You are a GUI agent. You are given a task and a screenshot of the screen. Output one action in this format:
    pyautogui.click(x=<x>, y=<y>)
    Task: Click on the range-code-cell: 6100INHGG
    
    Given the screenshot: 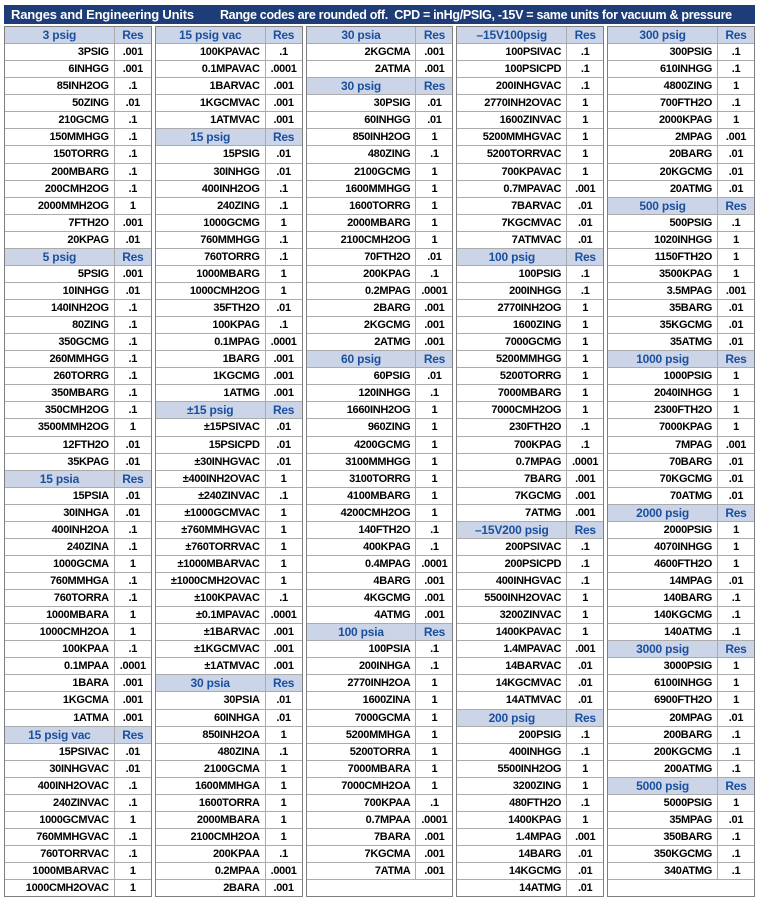 What is the action you would take?
    pyautogui.click(x=663, y=683)
    